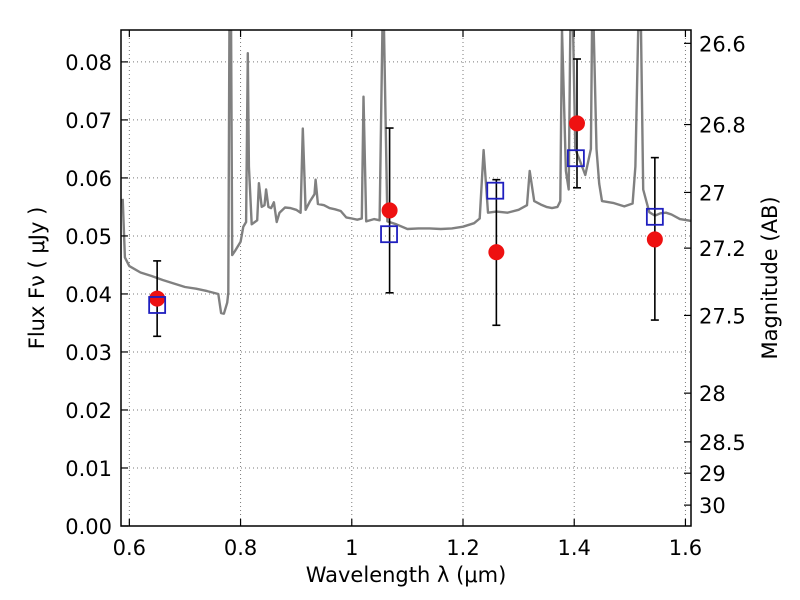  I want to click on y-tick-label: 0.02, so click(88, 411).